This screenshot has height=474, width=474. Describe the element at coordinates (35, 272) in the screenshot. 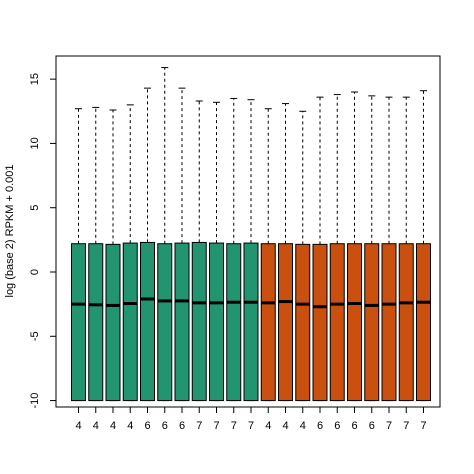

I see `y-tick-label: 0` at that location.